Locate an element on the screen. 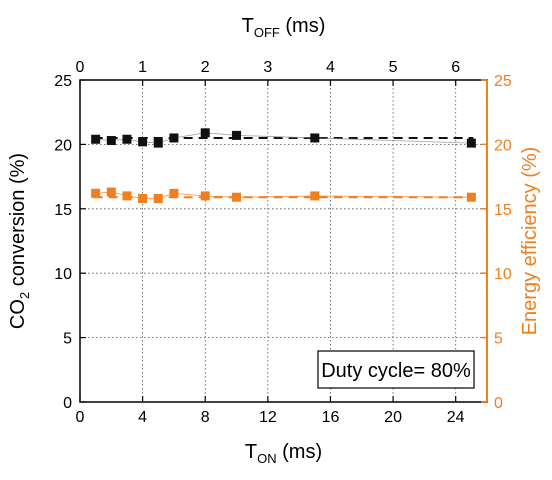 Image resolution: width=552 pixels, height=480 pixels. left-axis-title-post: conversion (%) is located at coordinates (18, 222).